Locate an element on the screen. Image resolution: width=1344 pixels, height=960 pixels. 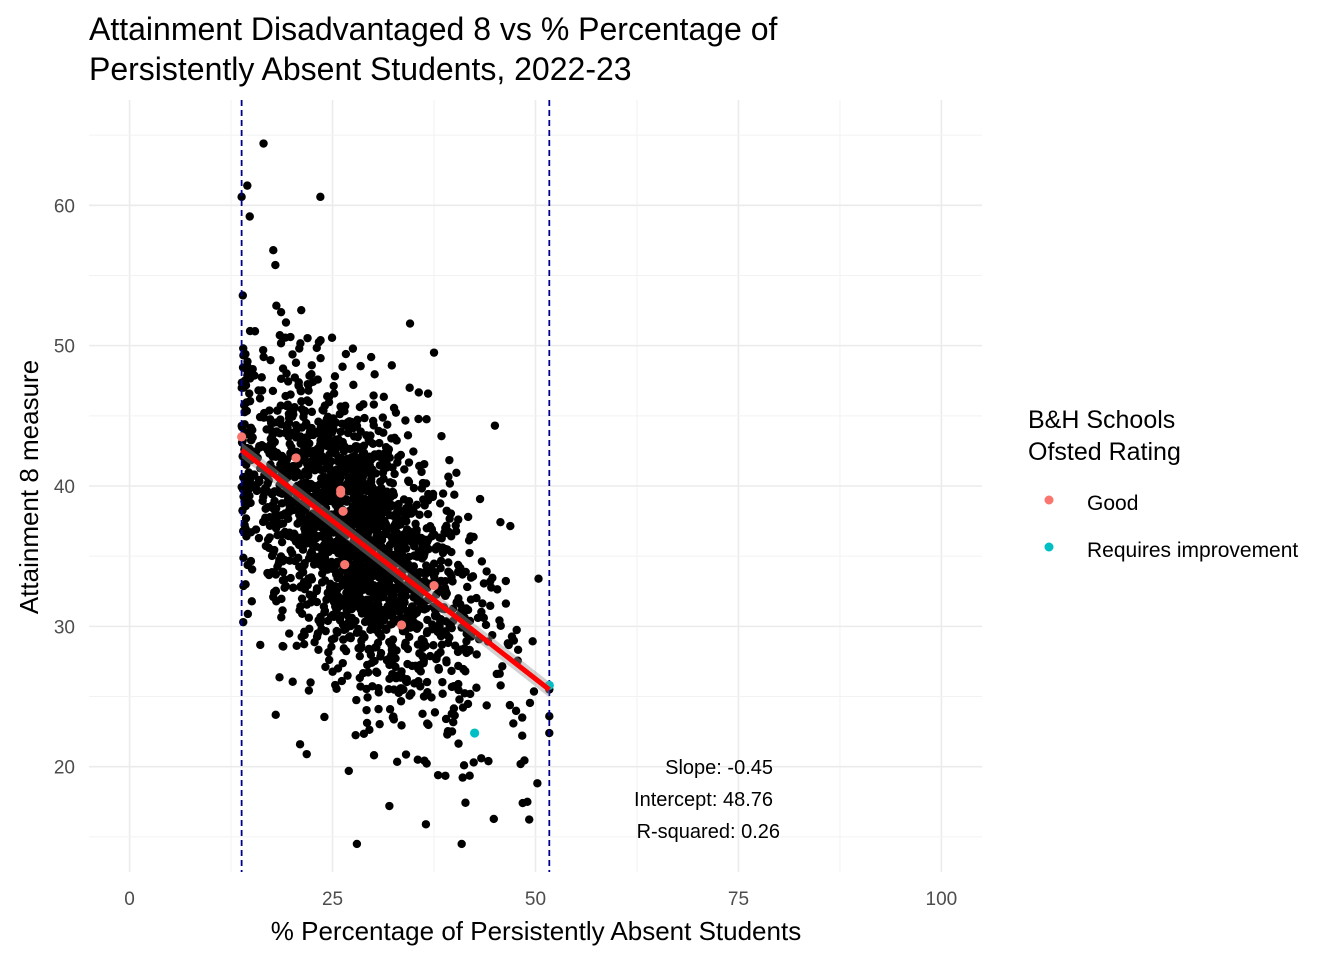
y-tick-label: 40 is located at coordinates (64, 487).